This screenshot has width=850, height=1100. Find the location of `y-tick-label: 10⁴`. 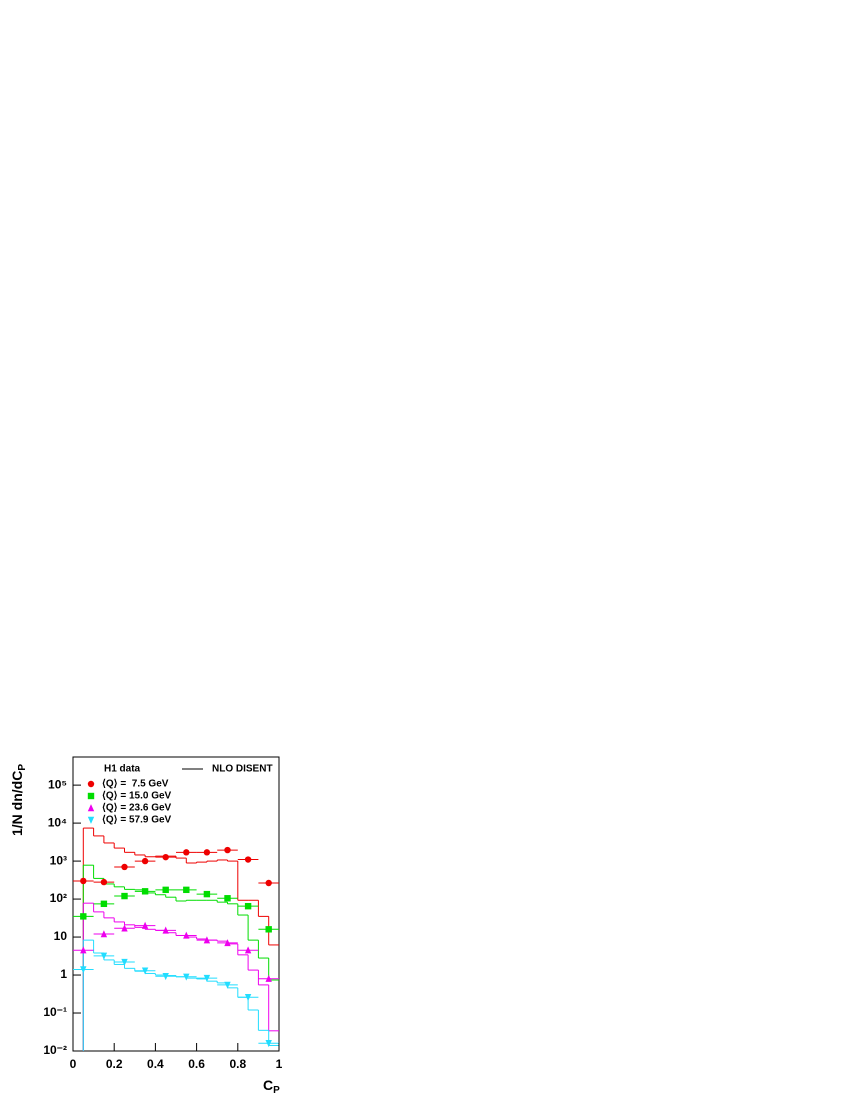

y-tick-label: 10⁴ is located at coordinates (57, 822).